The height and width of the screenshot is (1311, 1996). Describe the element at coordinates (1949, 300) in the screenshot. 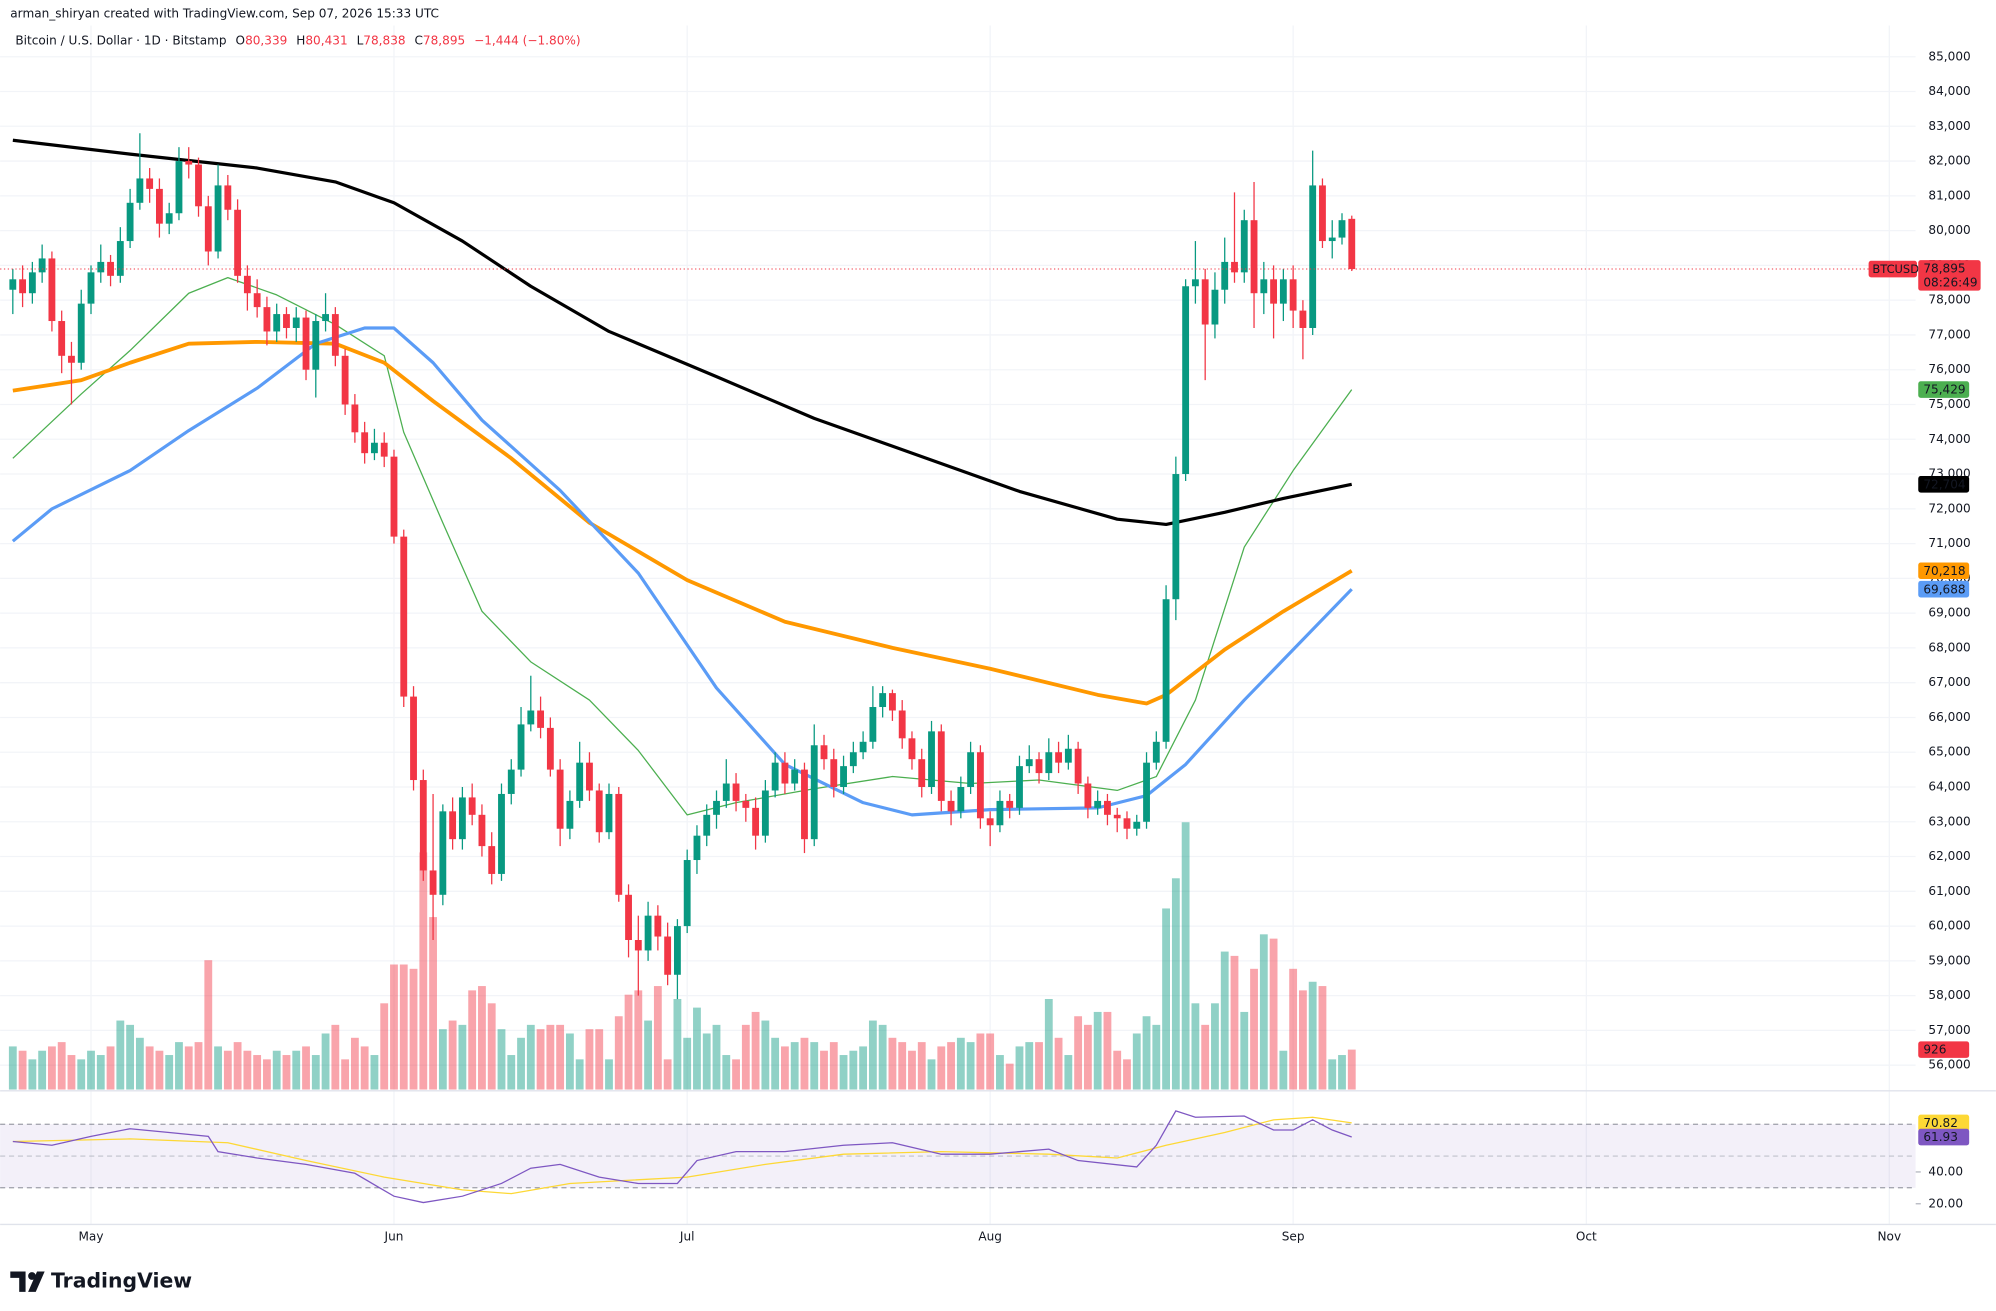

I see `y-tick-label: 78,000` at that location.